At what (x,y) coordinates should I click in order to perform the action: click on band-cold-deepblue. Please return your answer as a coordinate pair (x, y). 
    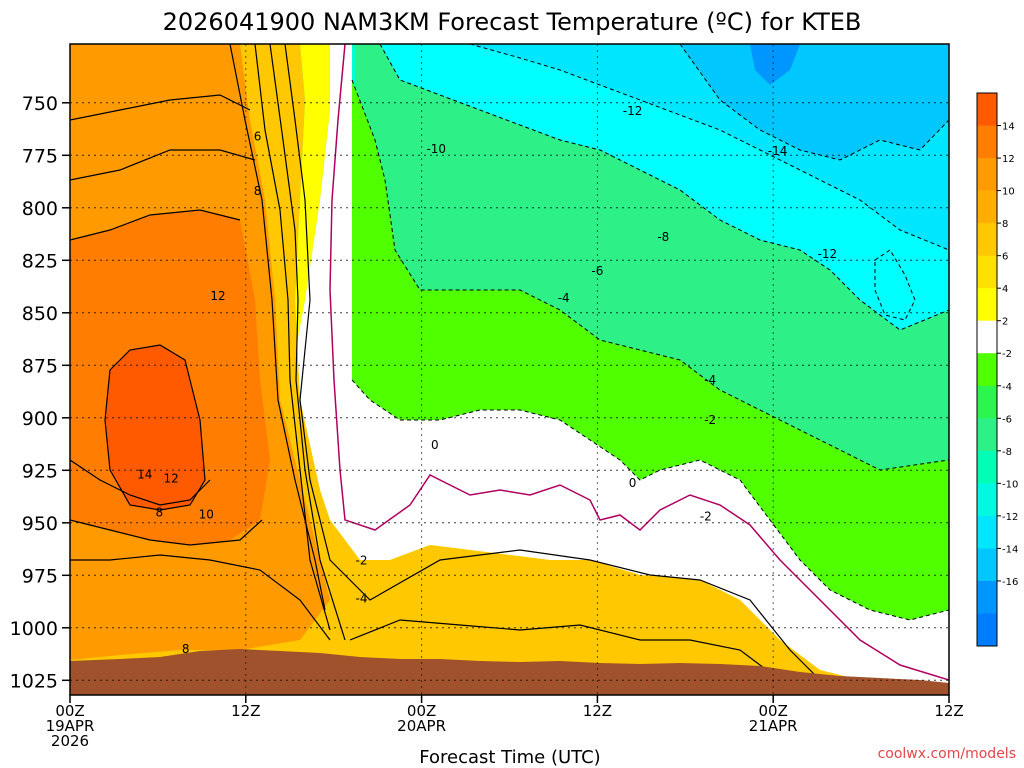
    Looking at the image, I should click on (775, 64).